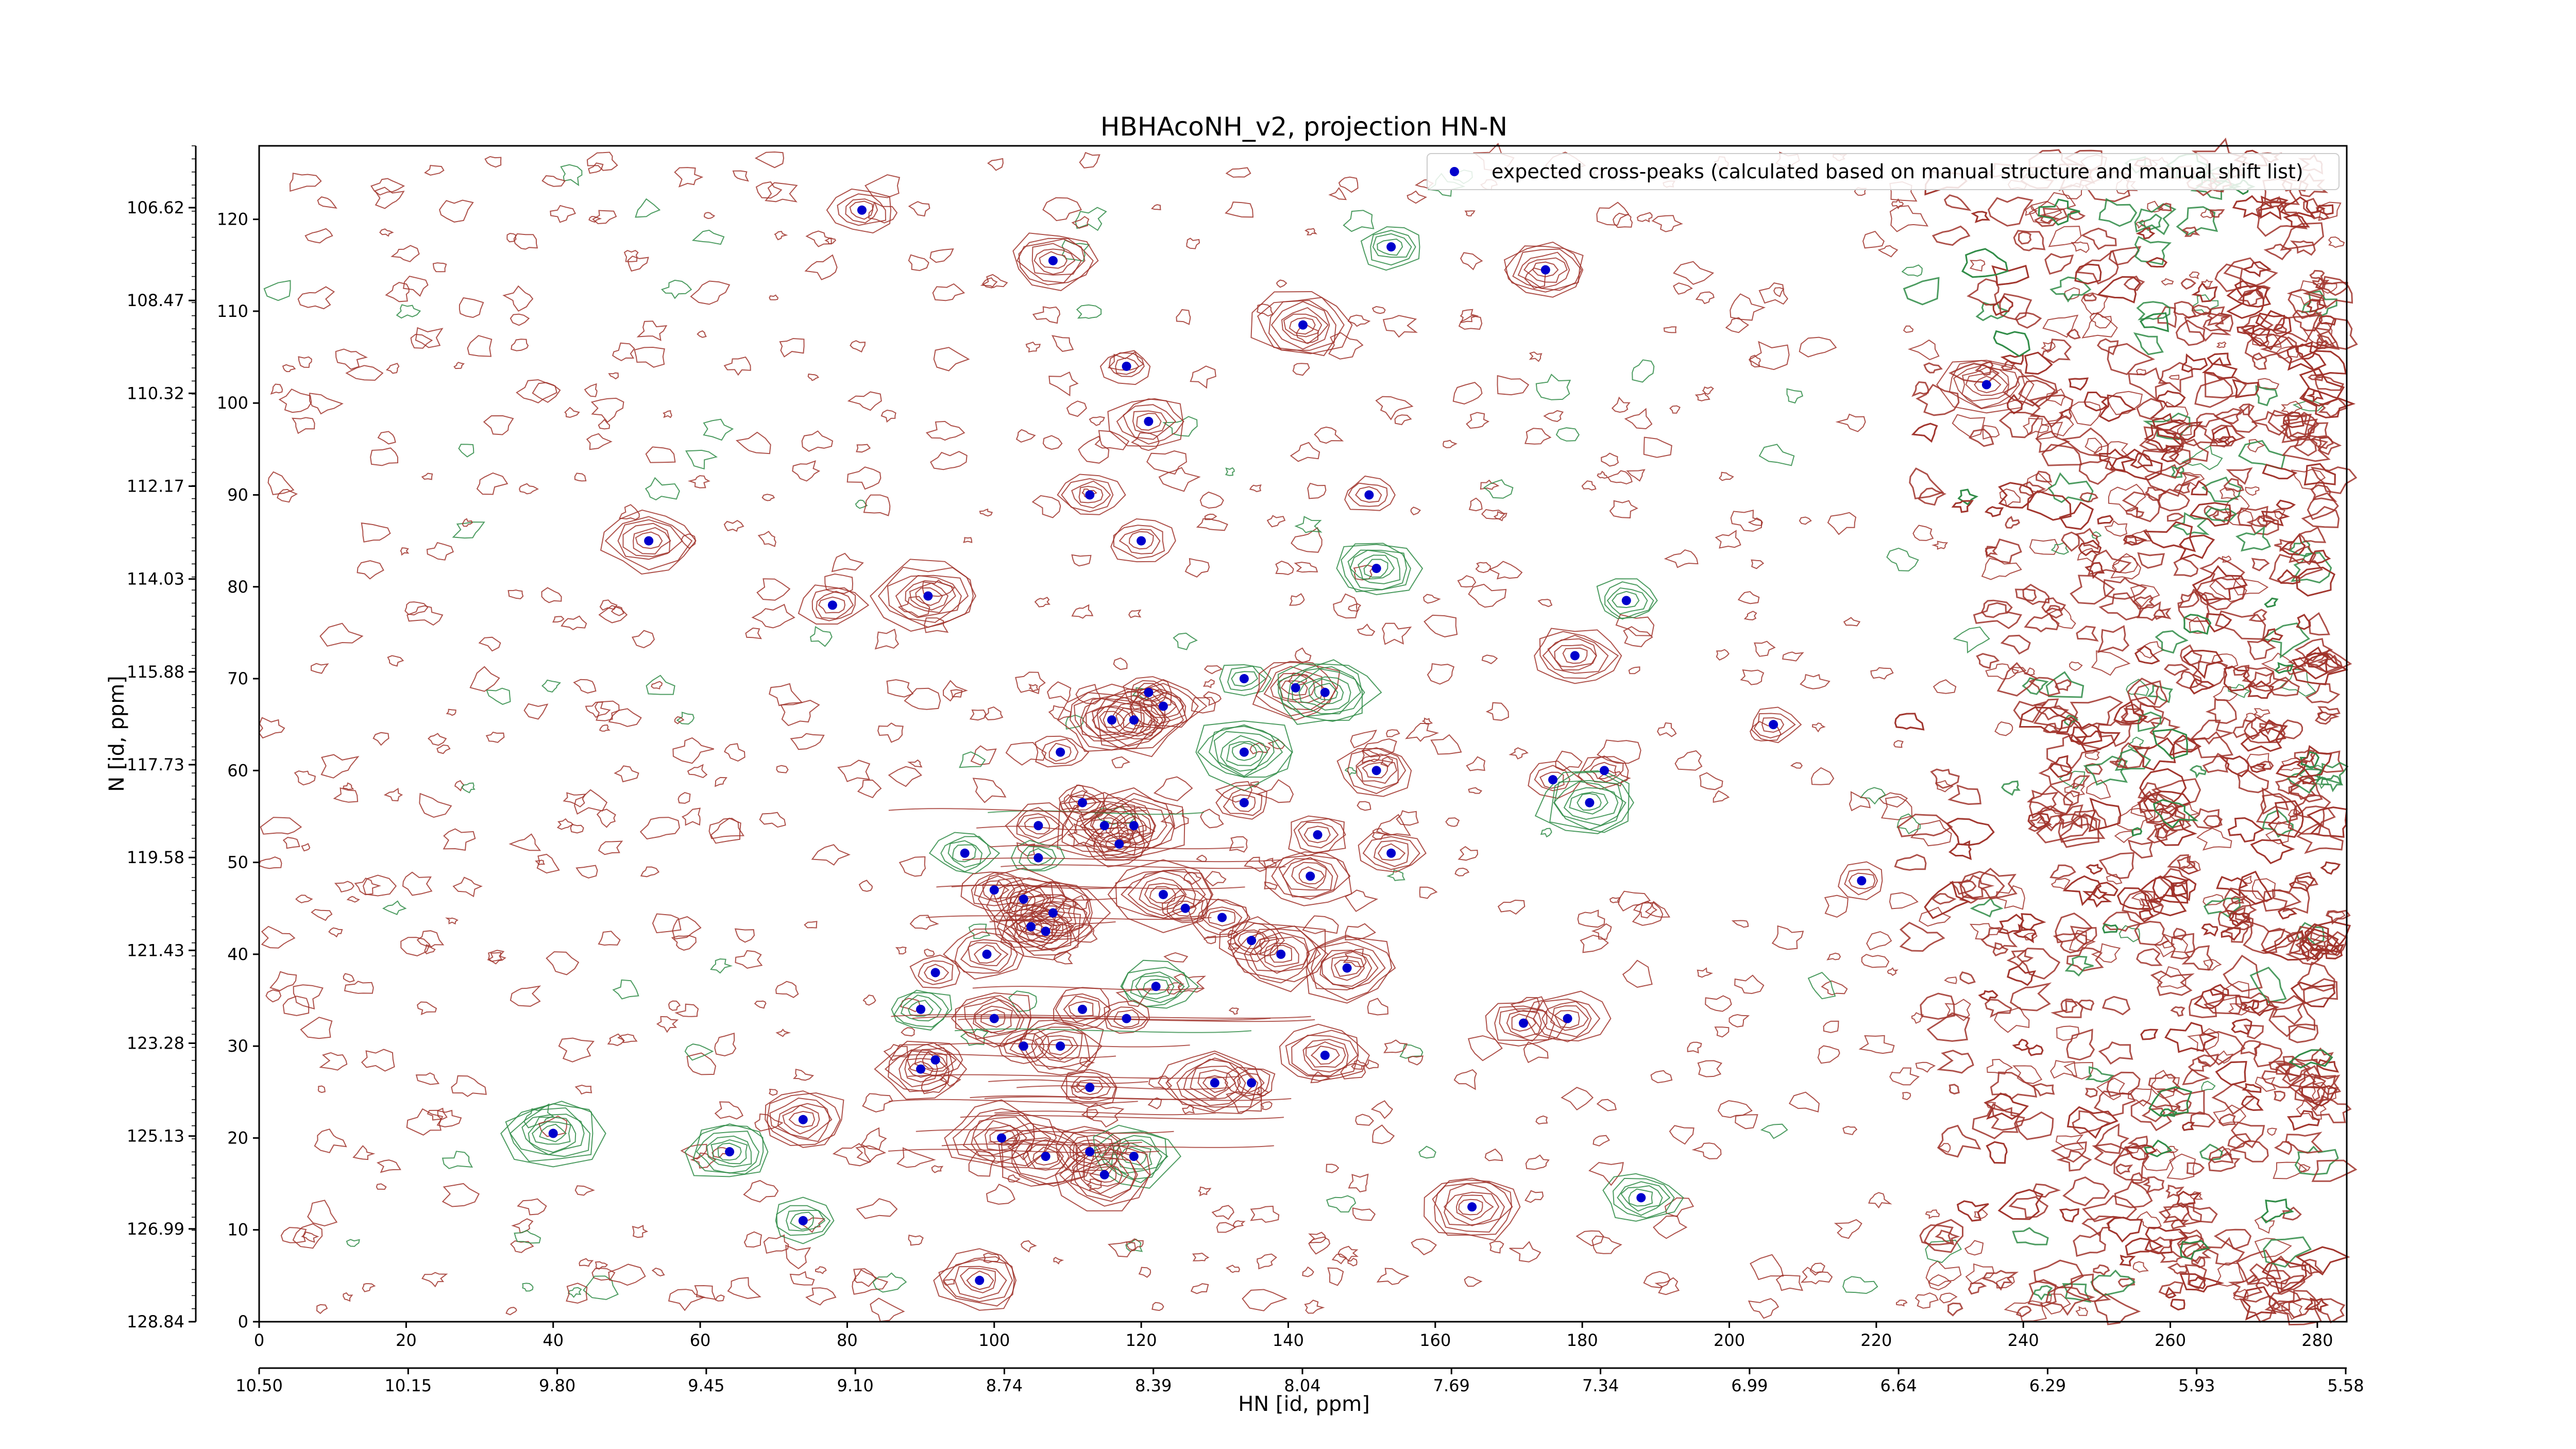 The width and height of the screenshot is (2576, 1449). I want to click on x-ppm-tick-label: 9.80, so click(557, 1385).